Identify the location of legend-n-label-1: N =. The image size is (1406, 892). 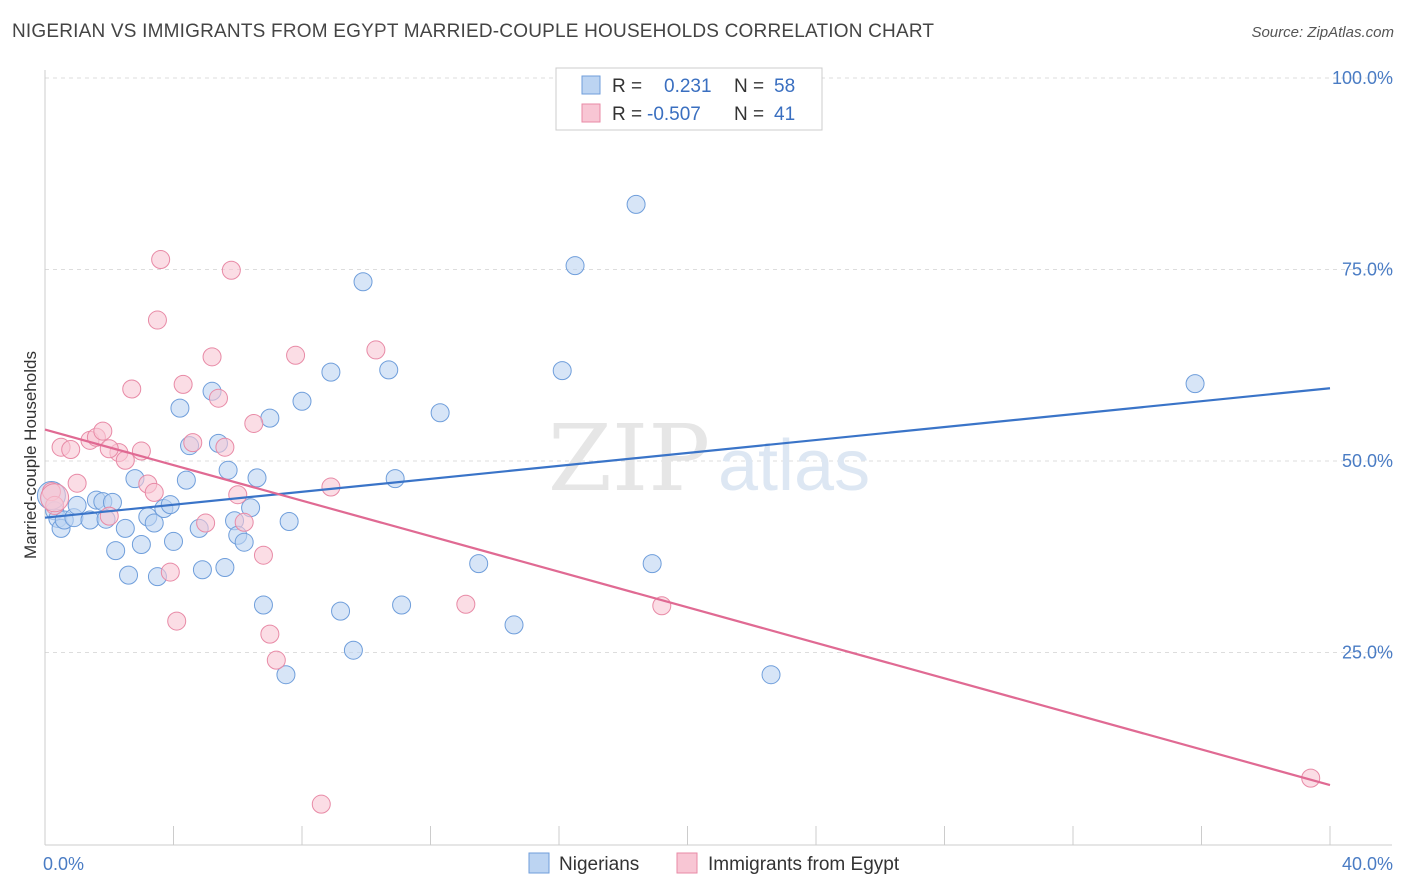
(749, 86).